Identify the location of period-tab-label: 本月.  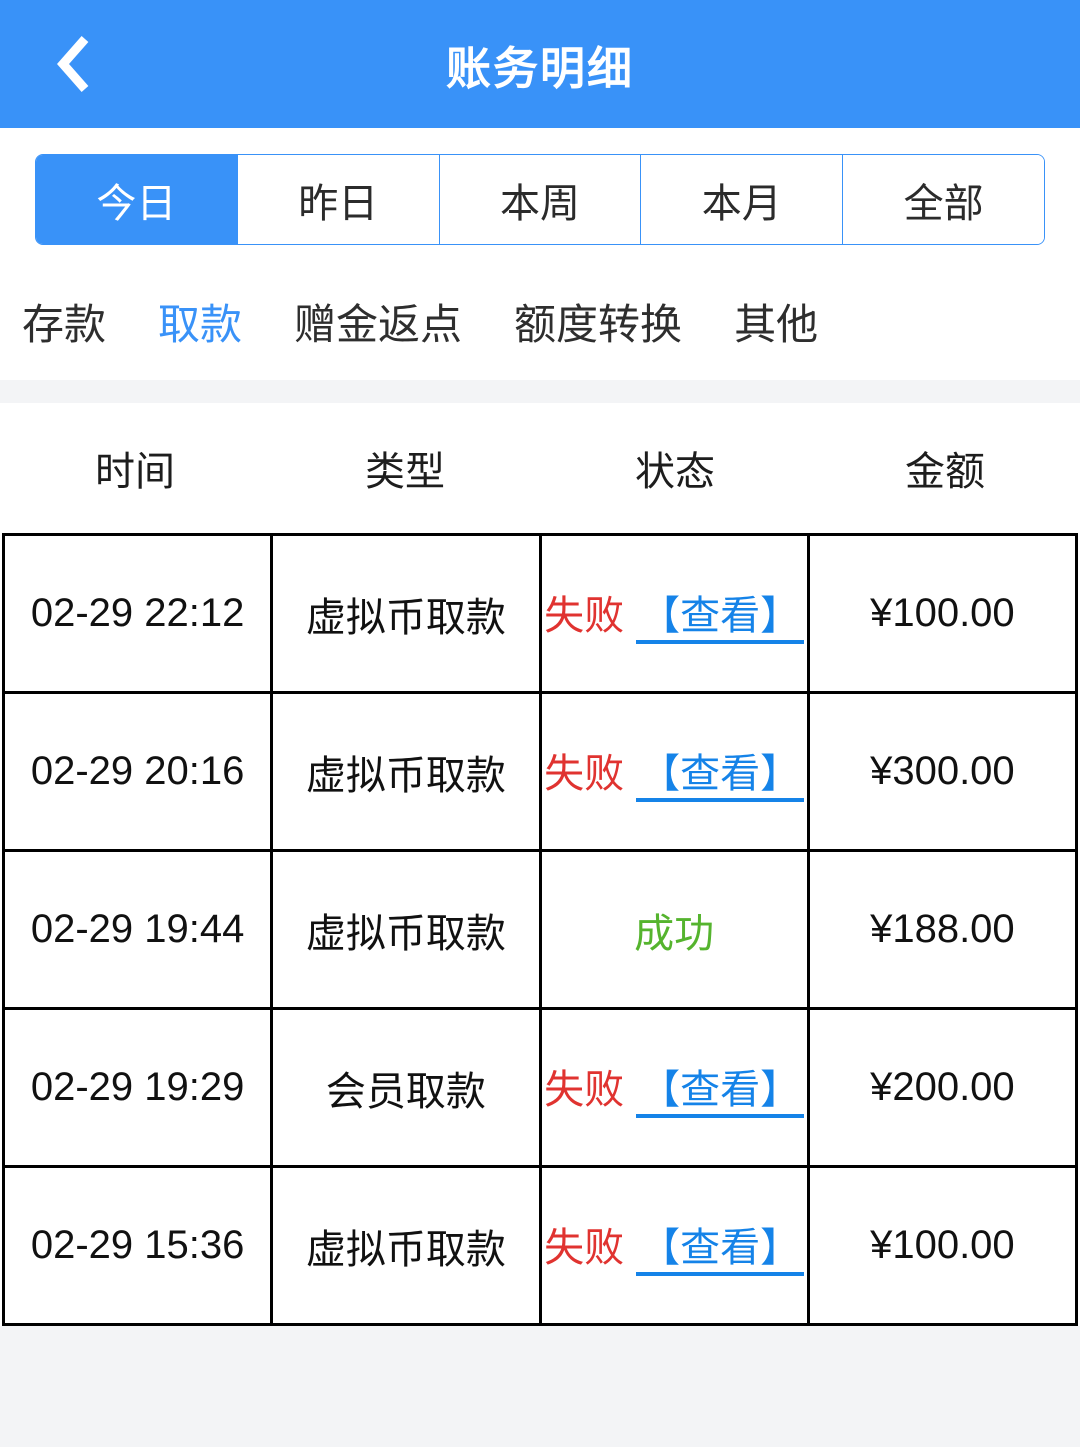
(741, 203).